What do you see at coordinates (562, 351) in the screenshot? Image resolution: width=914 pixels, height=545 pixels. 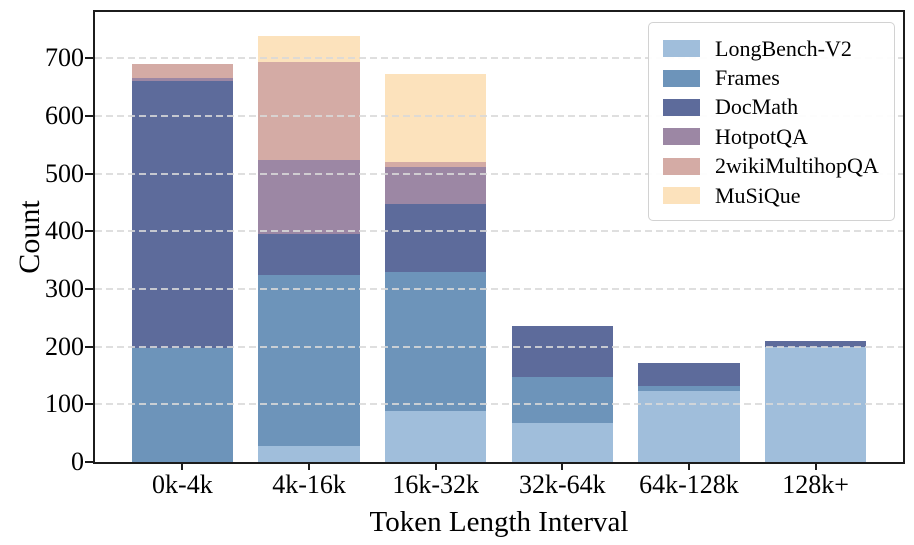 I see `bar-segment-docmath-32k-64k` at bounding box center [562, 351].